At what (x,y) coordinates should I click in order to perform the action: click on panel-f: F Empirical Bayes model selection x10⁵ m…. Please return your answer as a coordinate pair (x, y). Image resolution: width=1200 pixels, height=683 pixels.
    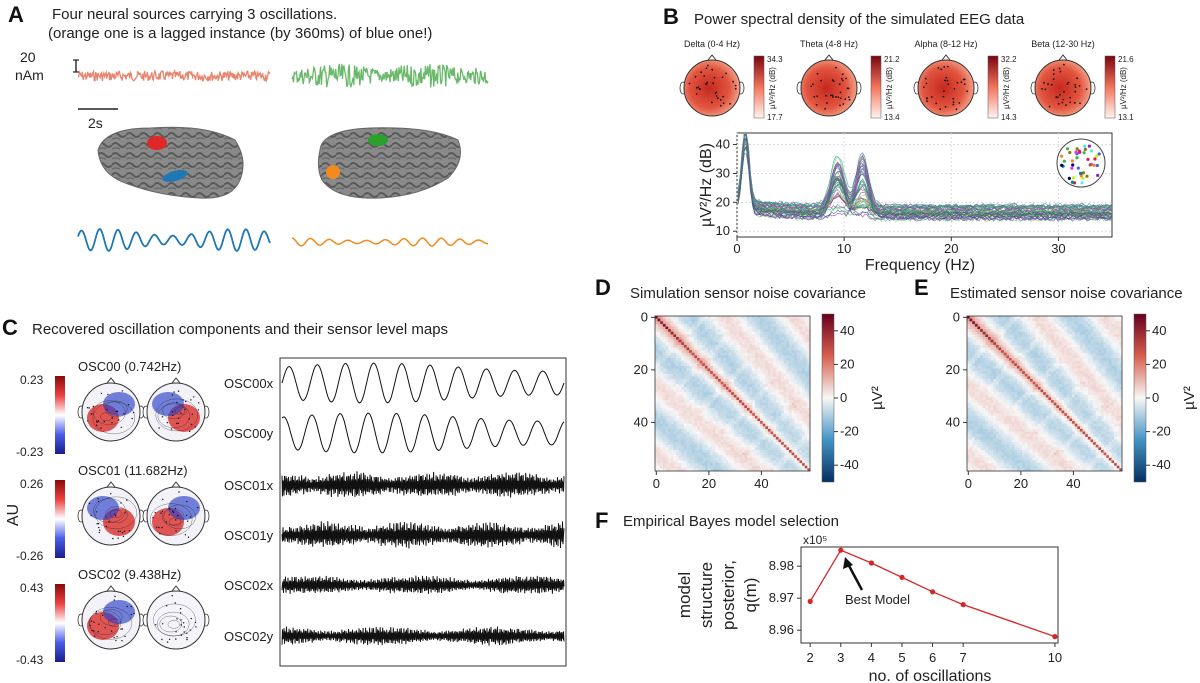
    Looking at the image, I should click on (828, 595).